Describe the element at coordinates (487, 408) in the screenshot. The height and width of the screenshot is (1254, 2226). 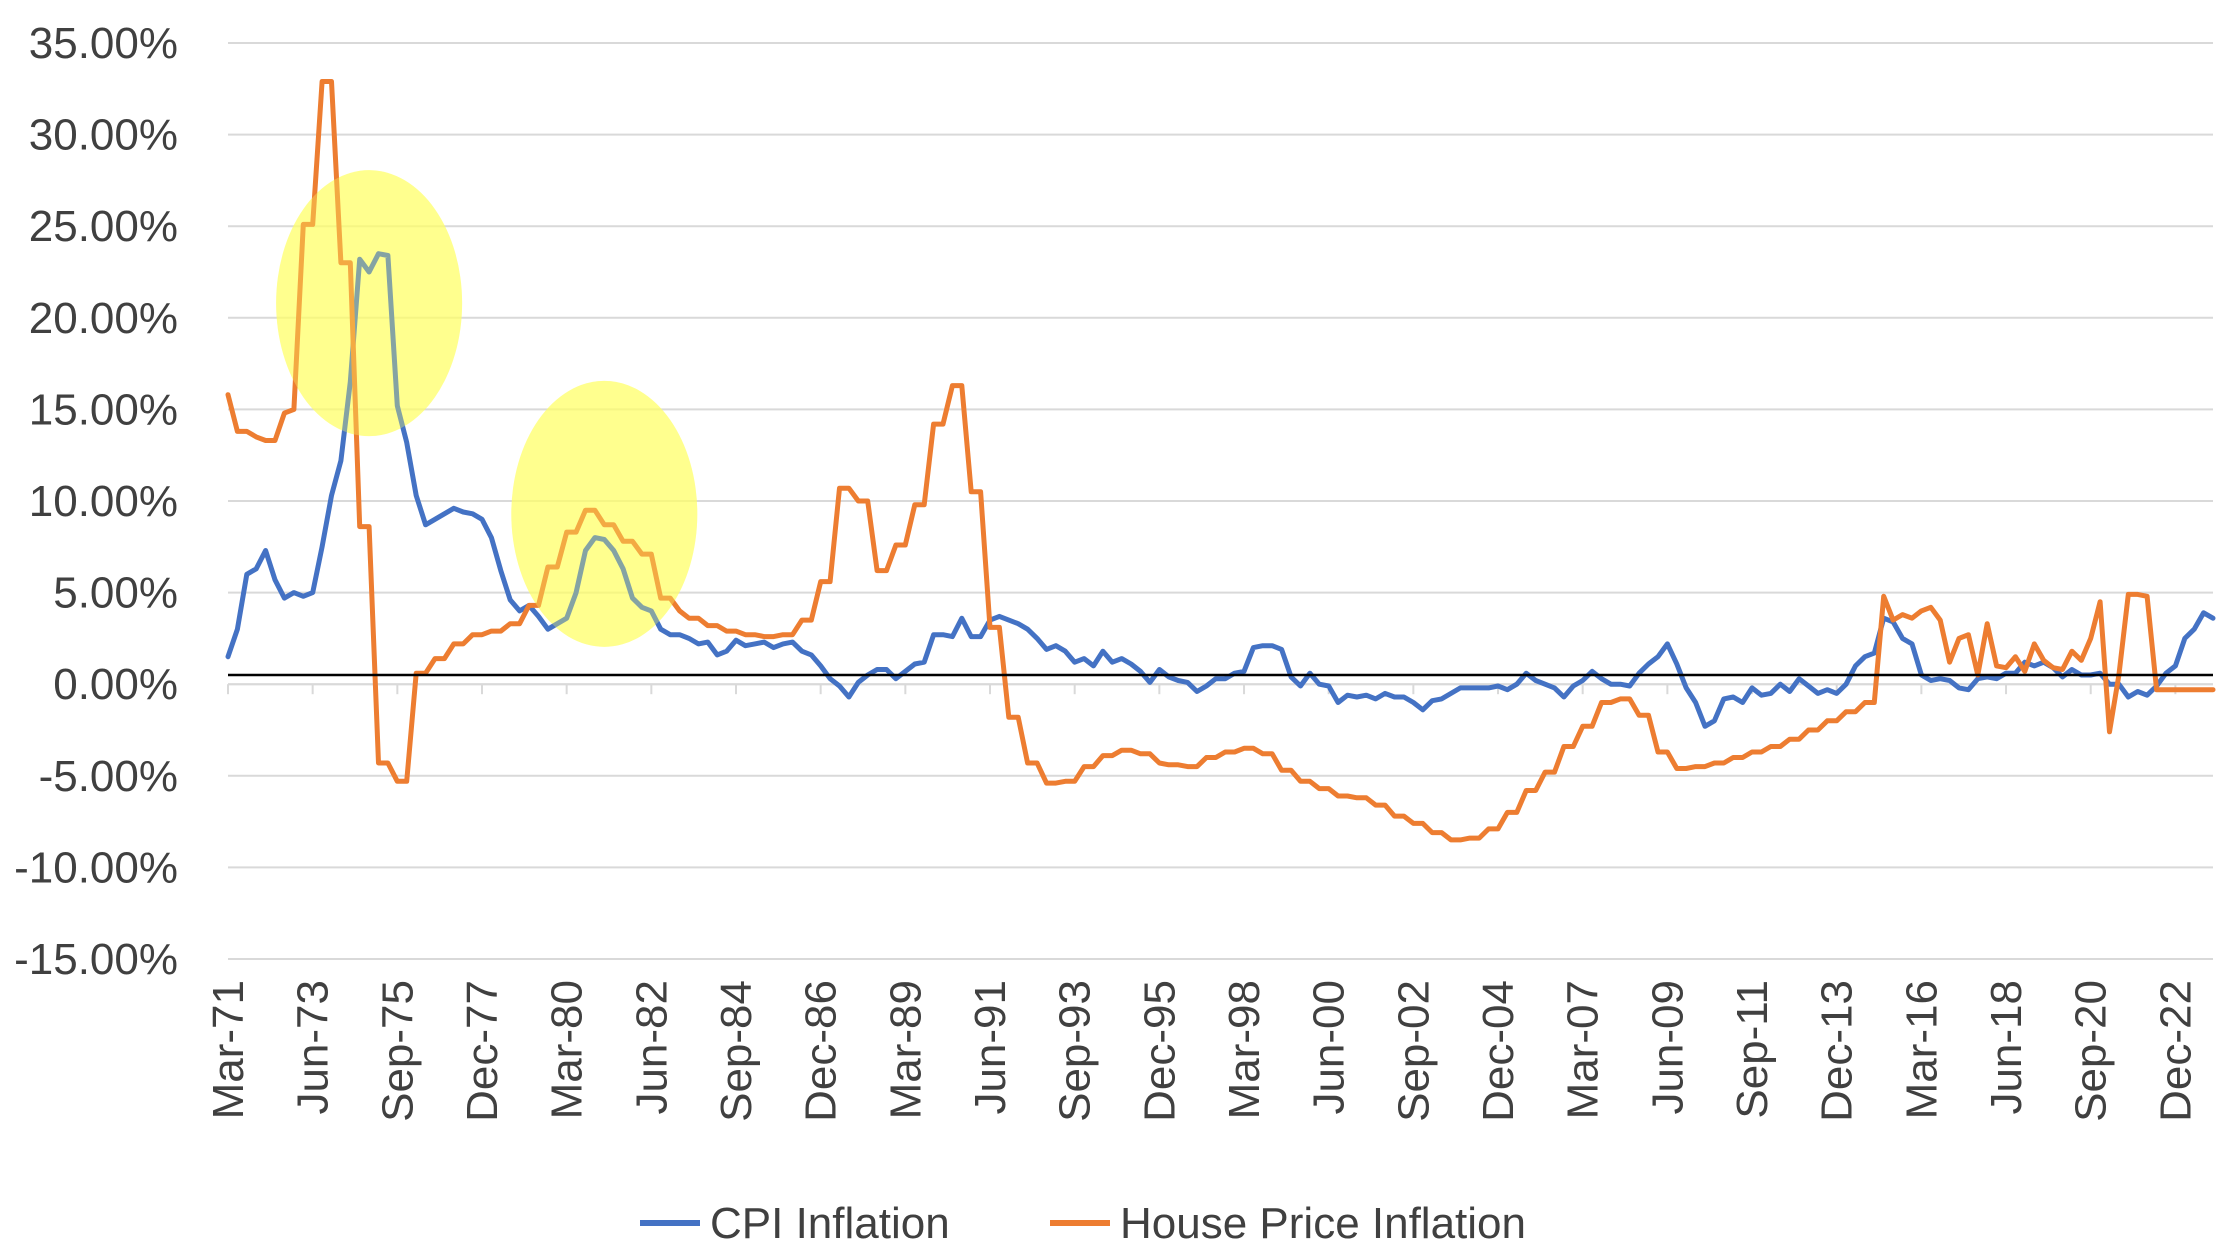
I see `highlight-ellipses` at that location.